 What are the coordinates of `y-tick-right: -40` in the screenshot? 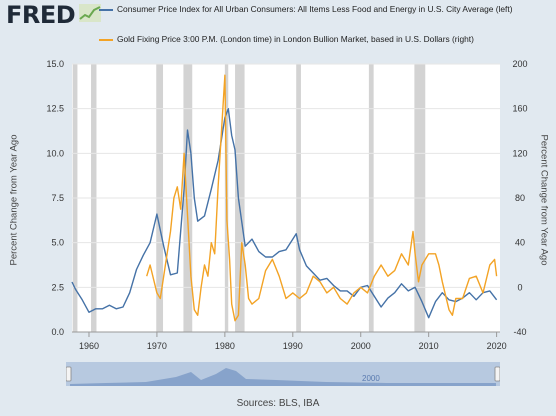 It's located at (519, 332).